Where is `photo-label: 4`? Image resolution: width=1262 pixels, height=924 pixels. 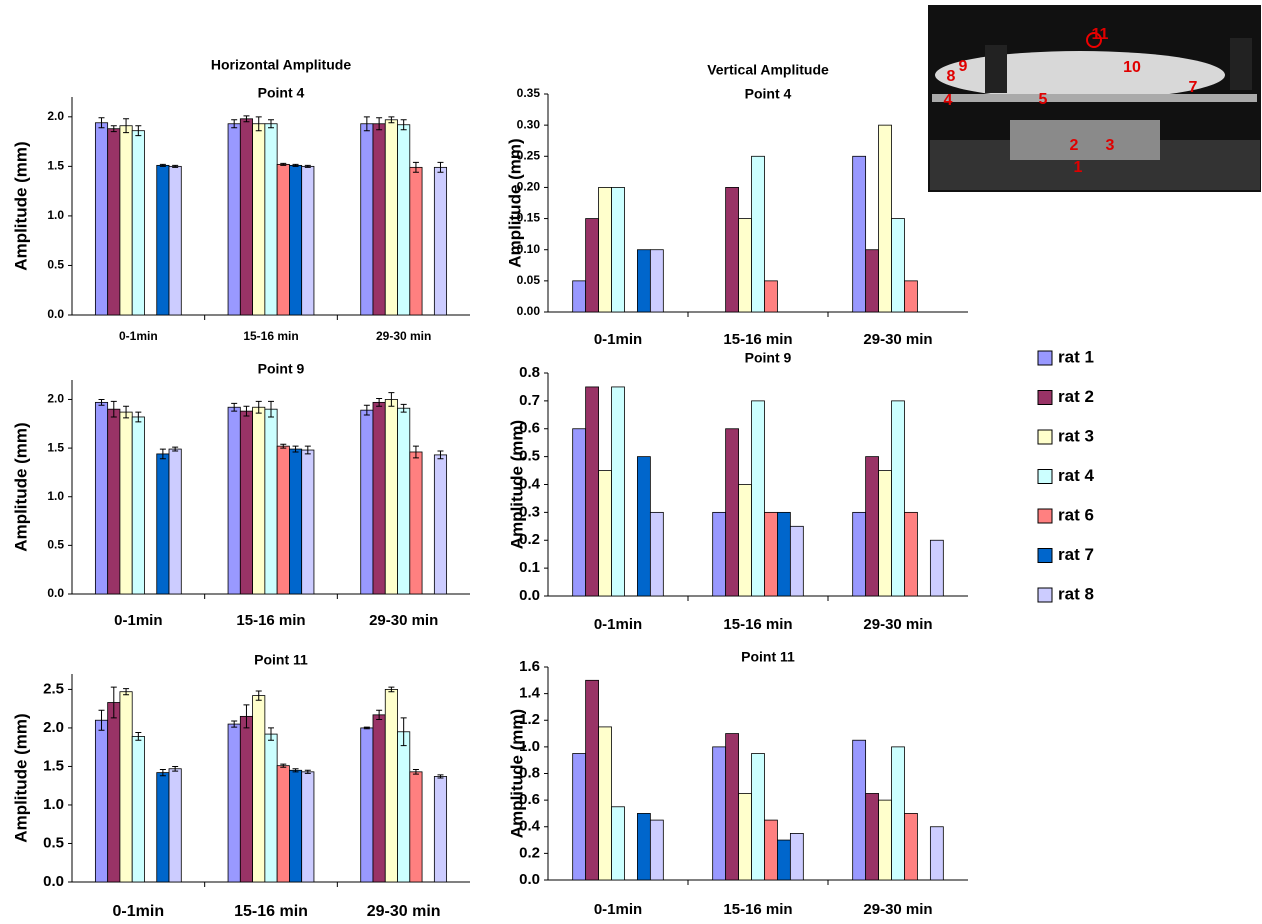 photo-label: 4 is located at coordinates (948, 100).